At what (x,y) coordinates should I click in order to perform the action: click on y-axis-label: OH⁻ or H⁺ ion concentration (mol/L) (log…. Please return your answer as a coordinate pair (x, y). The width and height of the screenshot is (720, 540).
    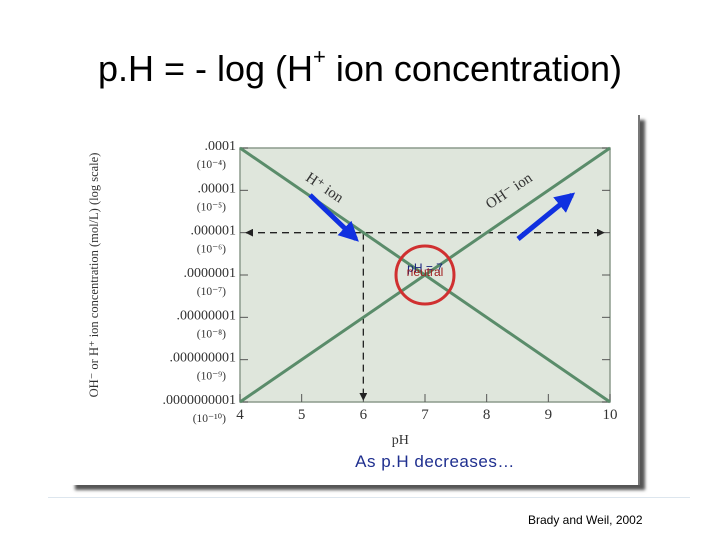
    Looking at the image, I should click on (94, 275).